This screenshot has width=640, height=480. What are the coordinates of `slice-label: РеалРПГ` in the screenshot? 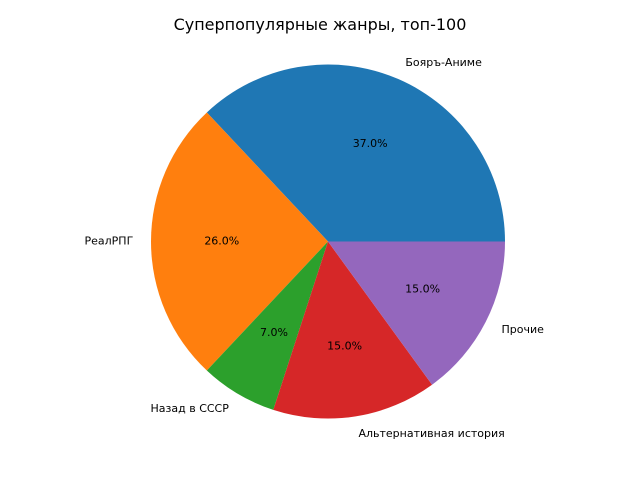 It's located at (109, 241).